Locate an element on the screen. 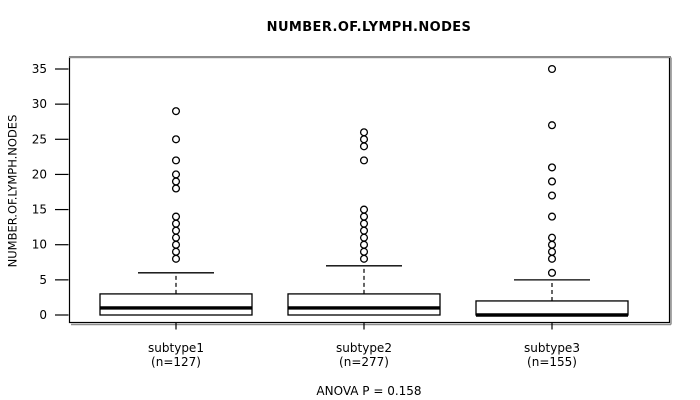 The width and height of the screenshot is (700, 400). y-tick-label: 0 is located at coordinates (43, 315).